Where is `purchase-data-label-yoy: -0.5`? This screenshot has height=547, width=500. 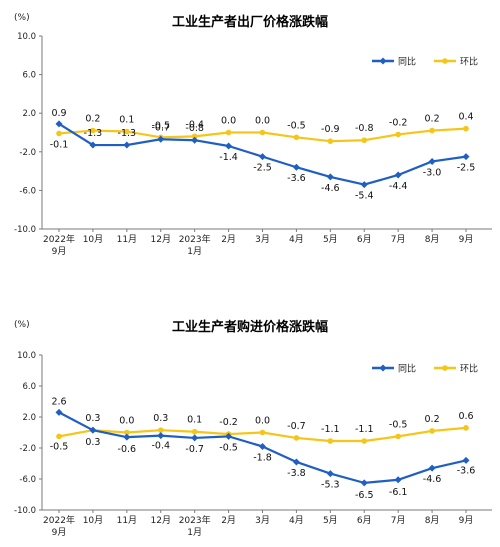 purchase-data-label-yoy: -0.5 is located at coordinates (228, 447).